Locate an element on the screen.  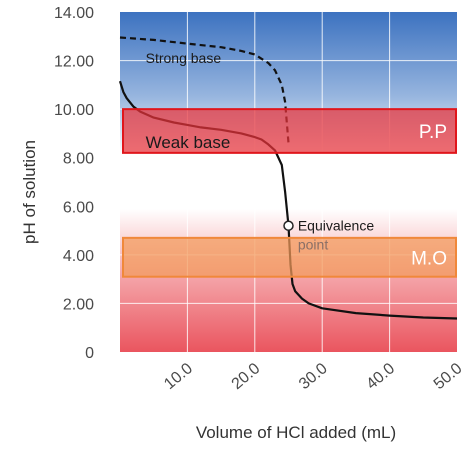
pp-band is located at coordinates (289, 131).